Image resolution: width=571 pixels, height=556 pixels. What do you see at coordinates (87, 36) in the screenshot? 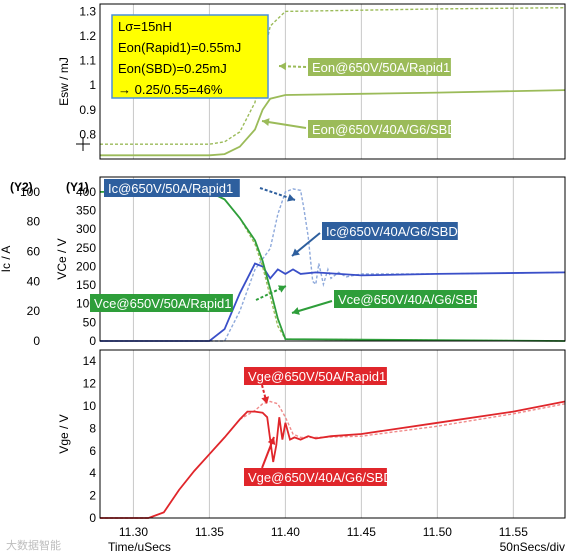
I see `esw-y-tick-label-4: 1.2` at bounding box center [87, 36].